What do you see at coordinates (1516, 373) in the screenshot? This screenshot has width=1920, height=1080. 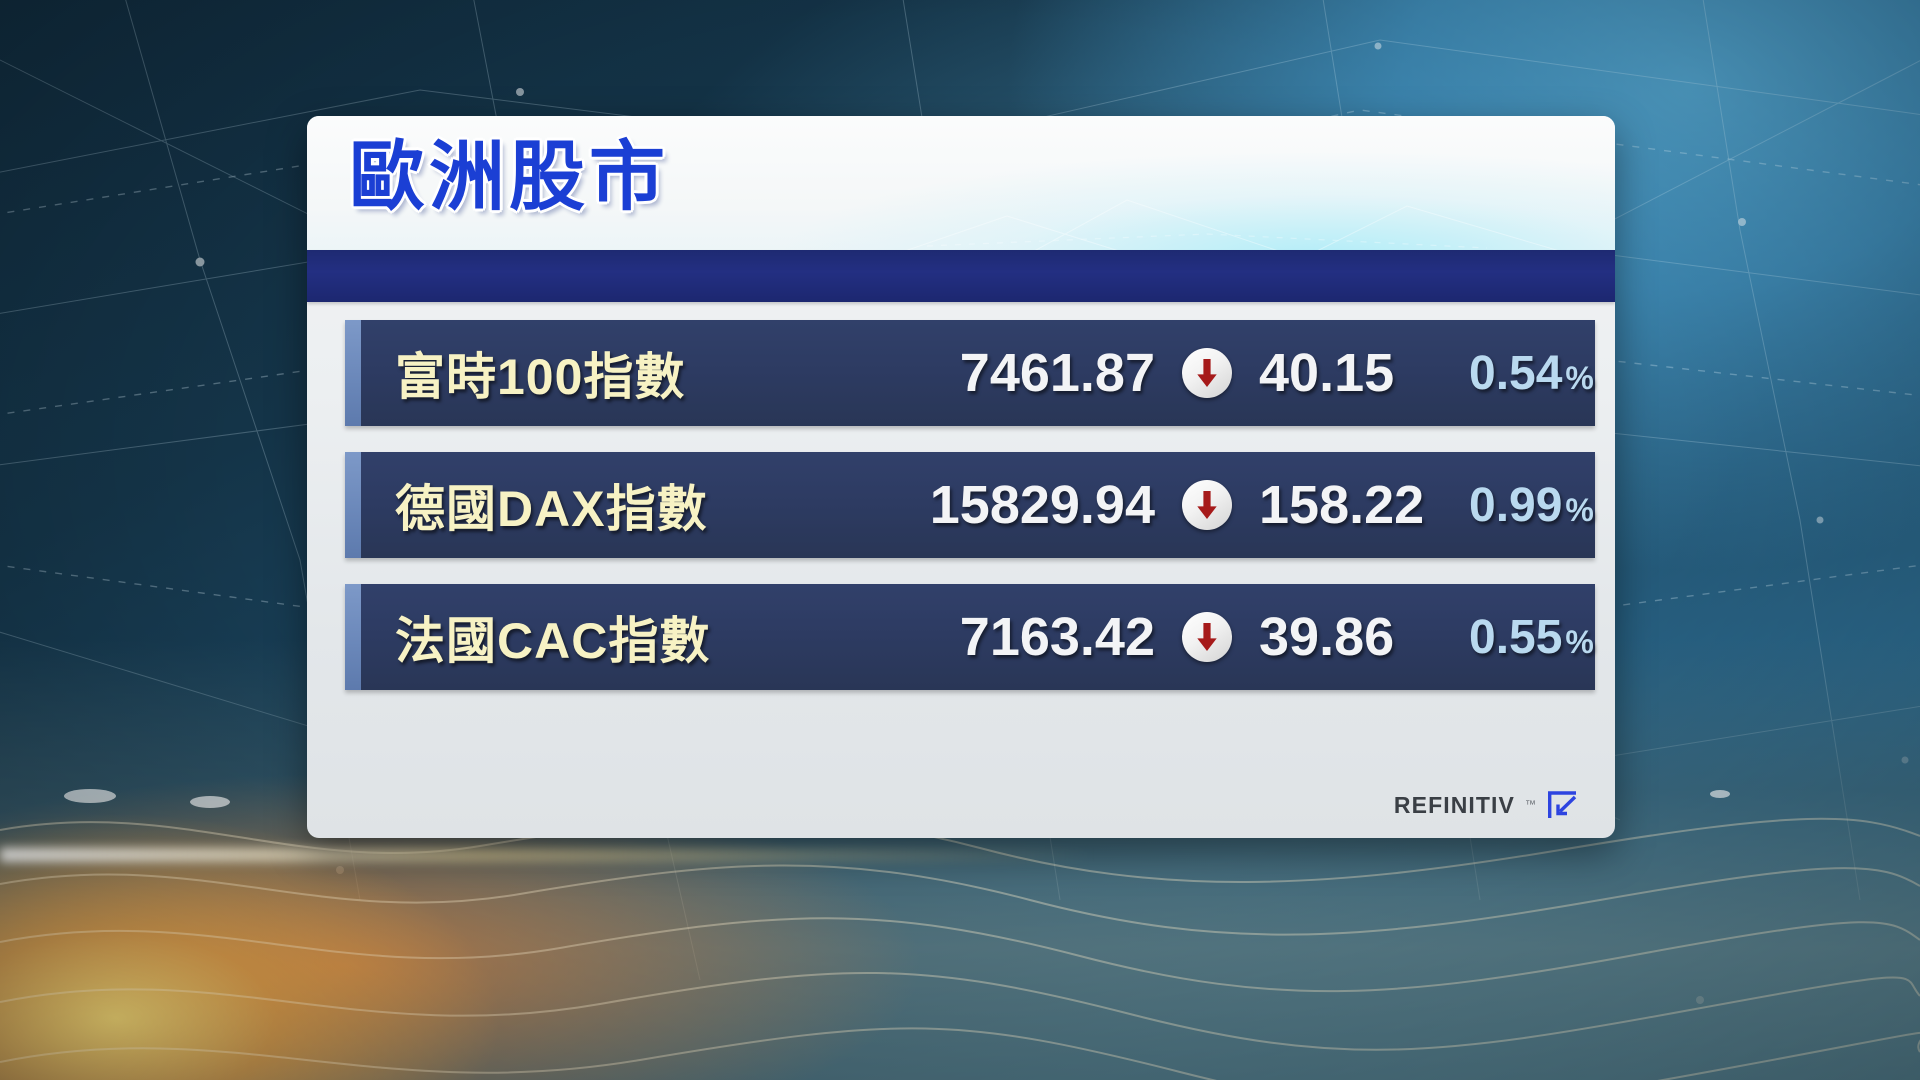 I see `index-percent-value: 0.54` at bounding box center [1516, 373].